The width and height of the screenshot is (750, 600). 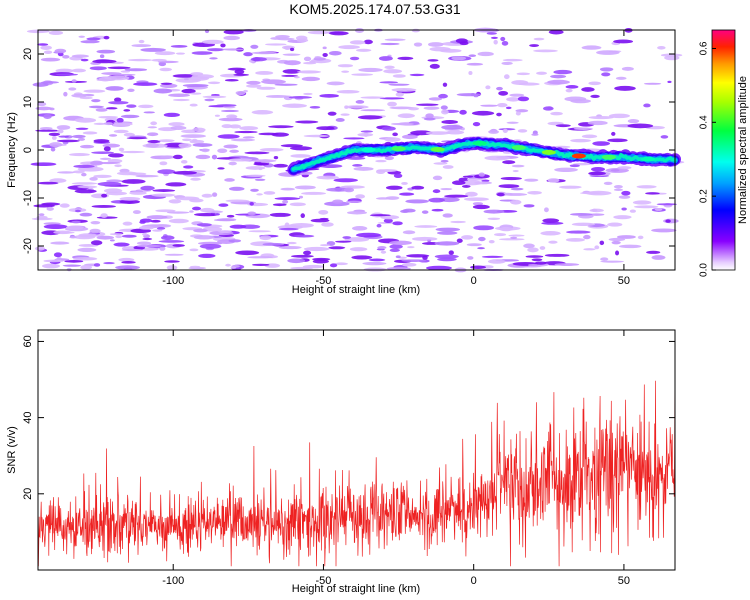 What do you see at coordinates (707, 159) in the screenshot?
I see `colorbar-ticks: 0.0 0.2 0.4 0.6` at bounding box center [707, 159].